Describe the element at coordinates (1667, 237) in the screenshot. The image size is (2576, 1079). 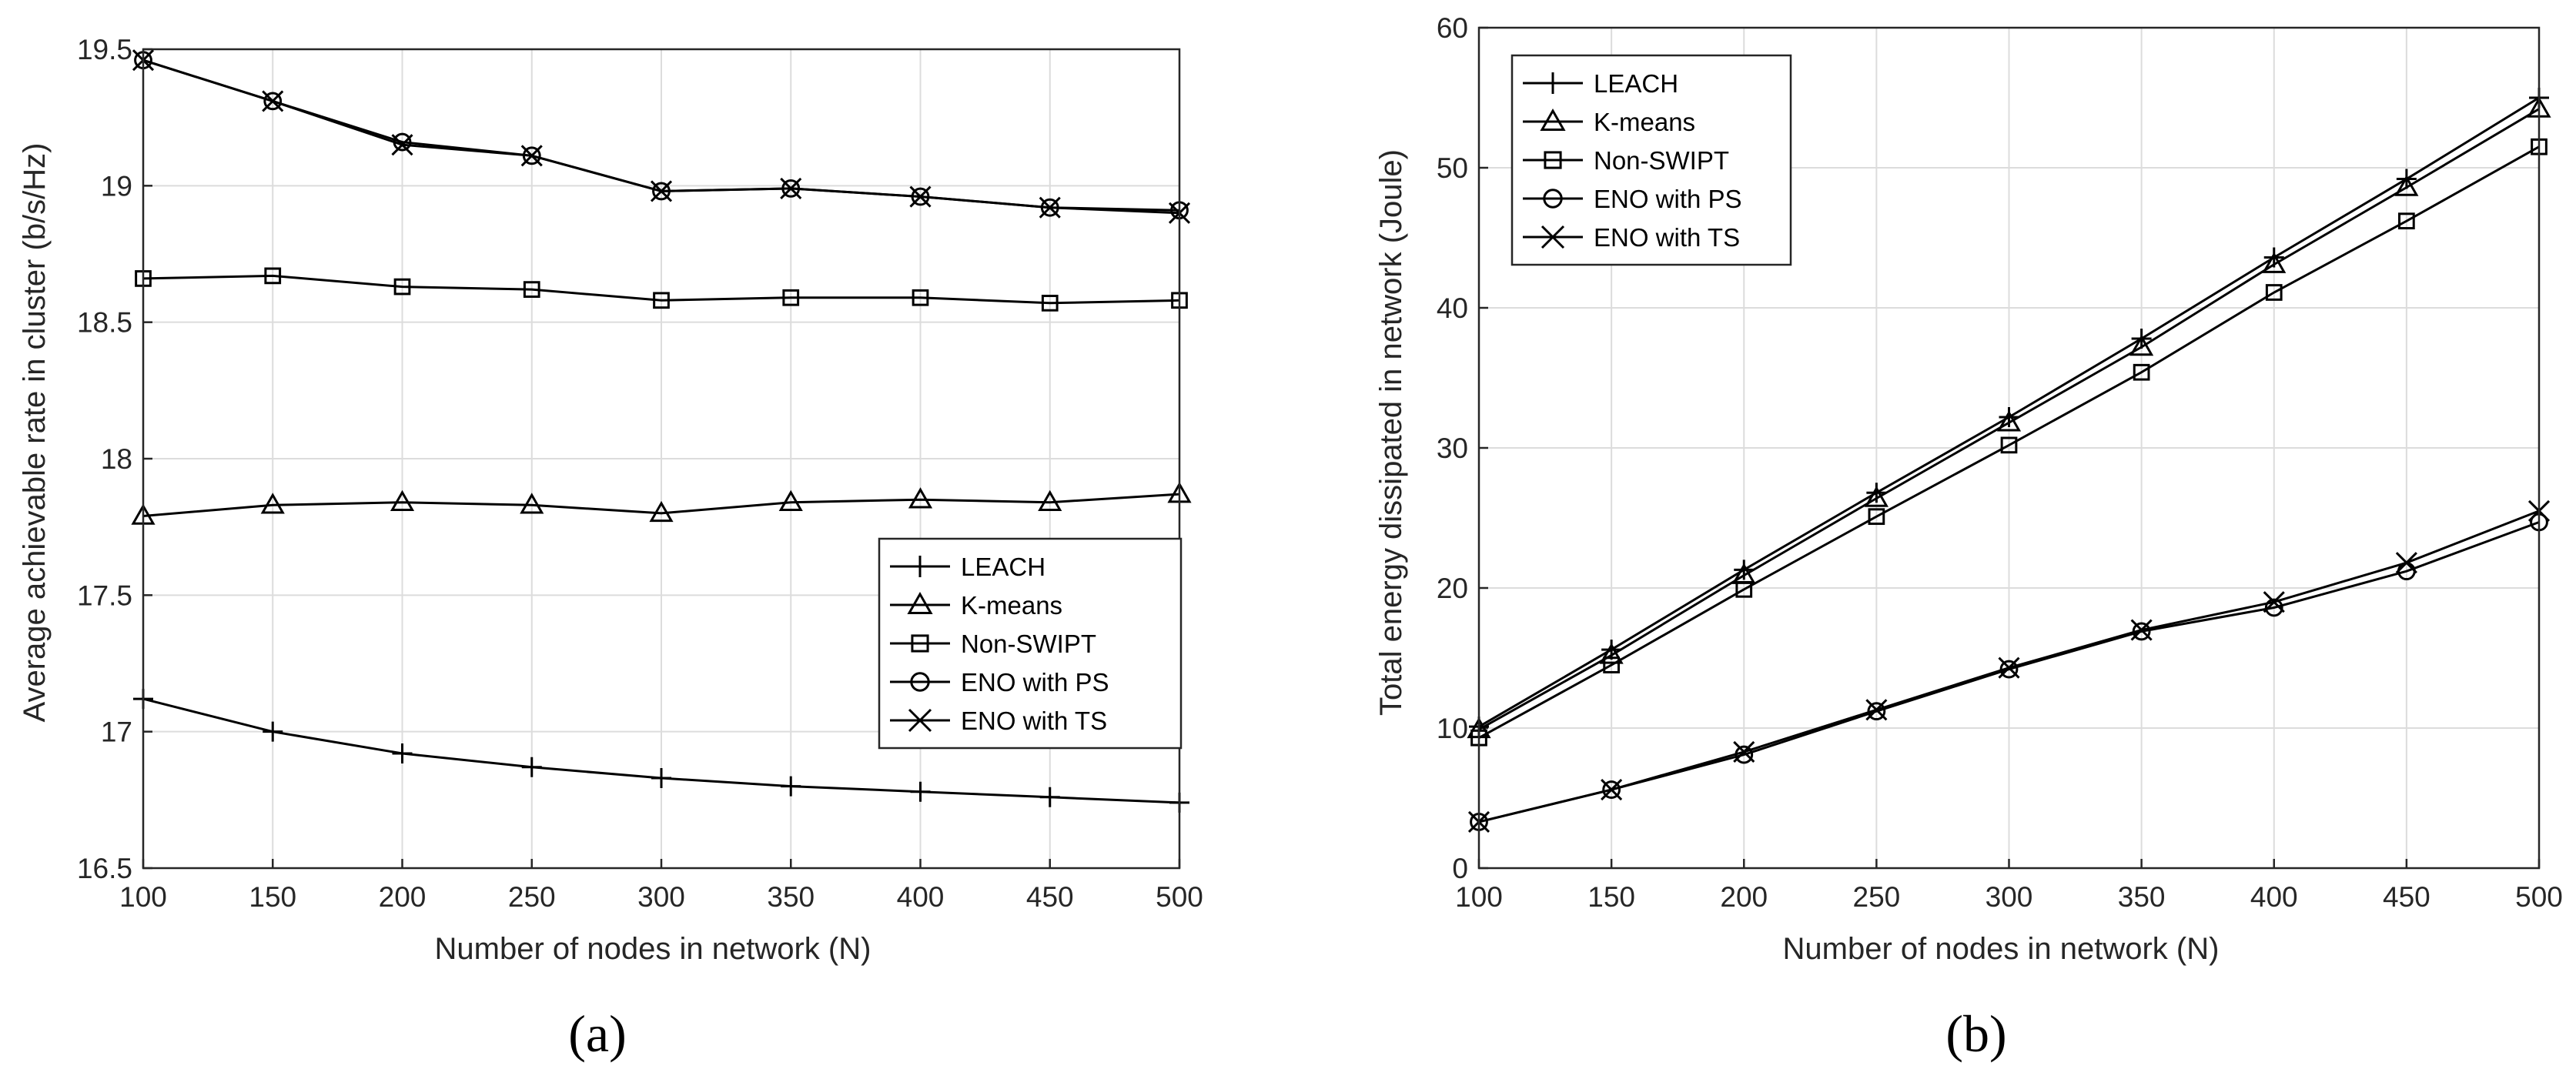
I see `chart-b-legend-label-eno-with-ts: ENO with TS` at that location.